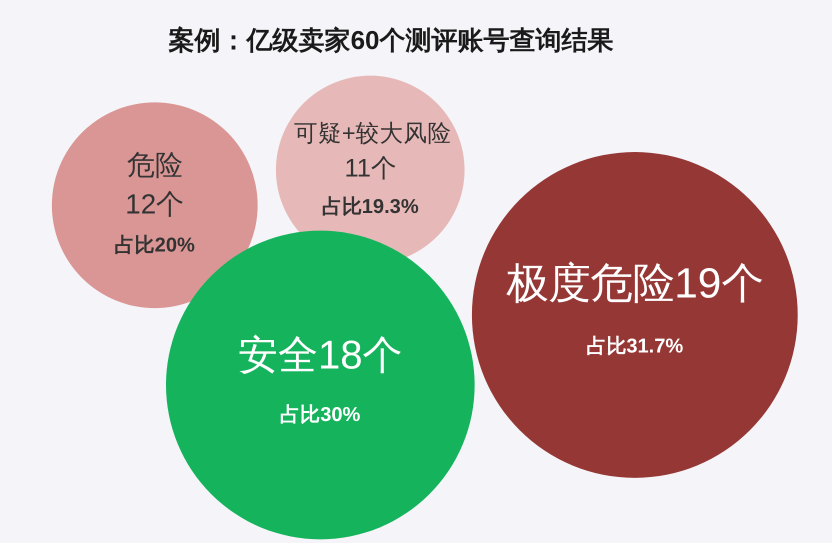  Describe the element at coordinates (154, 164) in the screenshot. I see `category: 危险` at that location.